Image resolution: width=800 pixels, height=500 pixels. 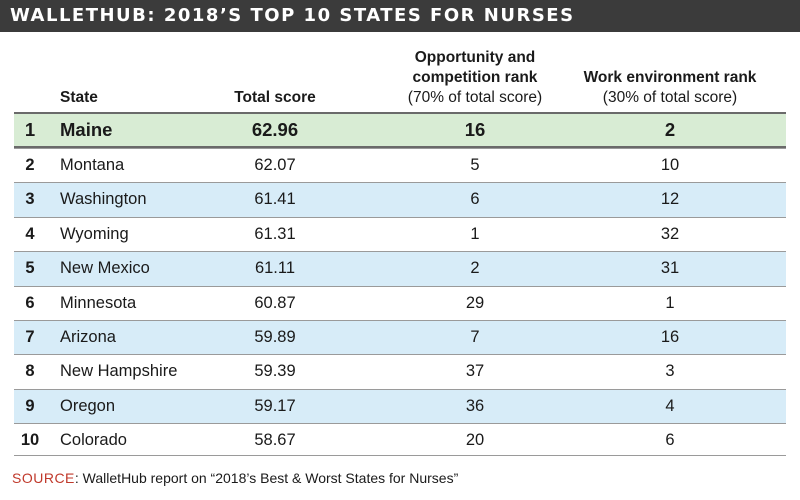 I want to click on rank-cell: 7, so click(x=30, y=336).